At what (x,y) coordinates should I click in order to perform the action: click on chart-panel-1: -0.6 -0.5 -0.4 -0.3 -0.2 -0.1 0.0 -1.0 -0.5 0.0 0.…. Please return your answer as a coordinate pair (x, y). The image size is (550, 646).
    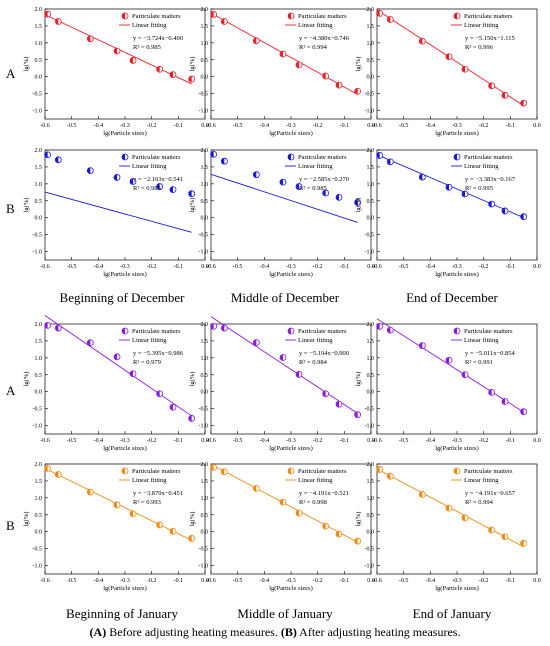
    Looking at the image, I should click on (116, 72).